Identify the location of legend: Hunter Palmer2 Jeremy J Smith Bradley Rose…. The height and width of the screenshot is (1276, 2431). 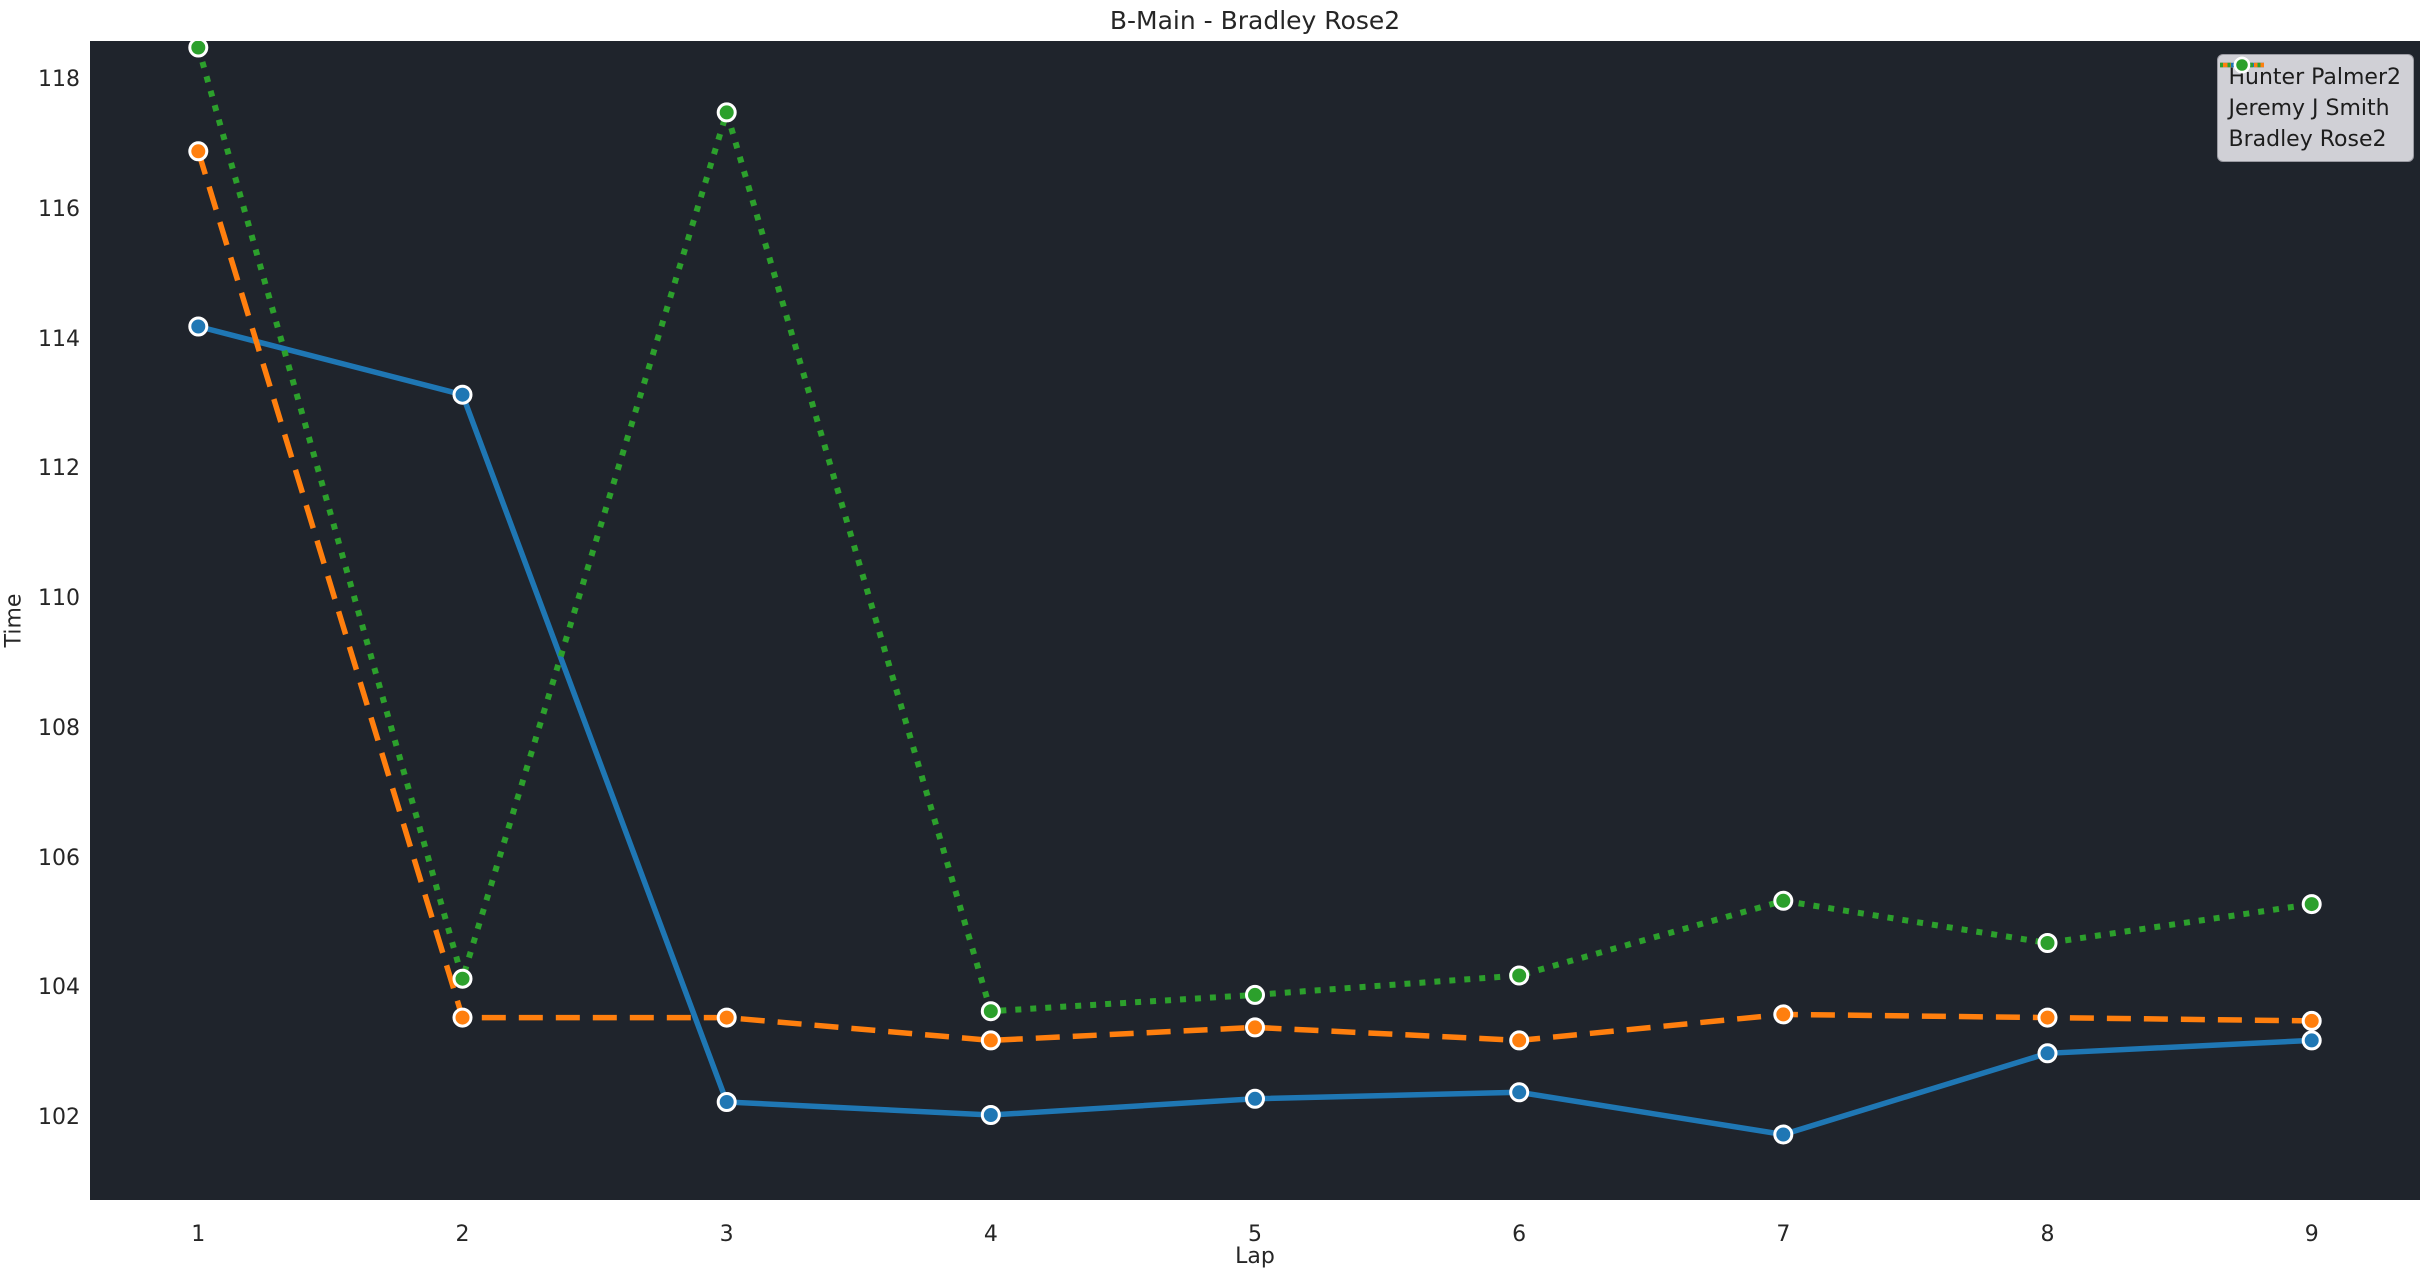
(2315, 108).